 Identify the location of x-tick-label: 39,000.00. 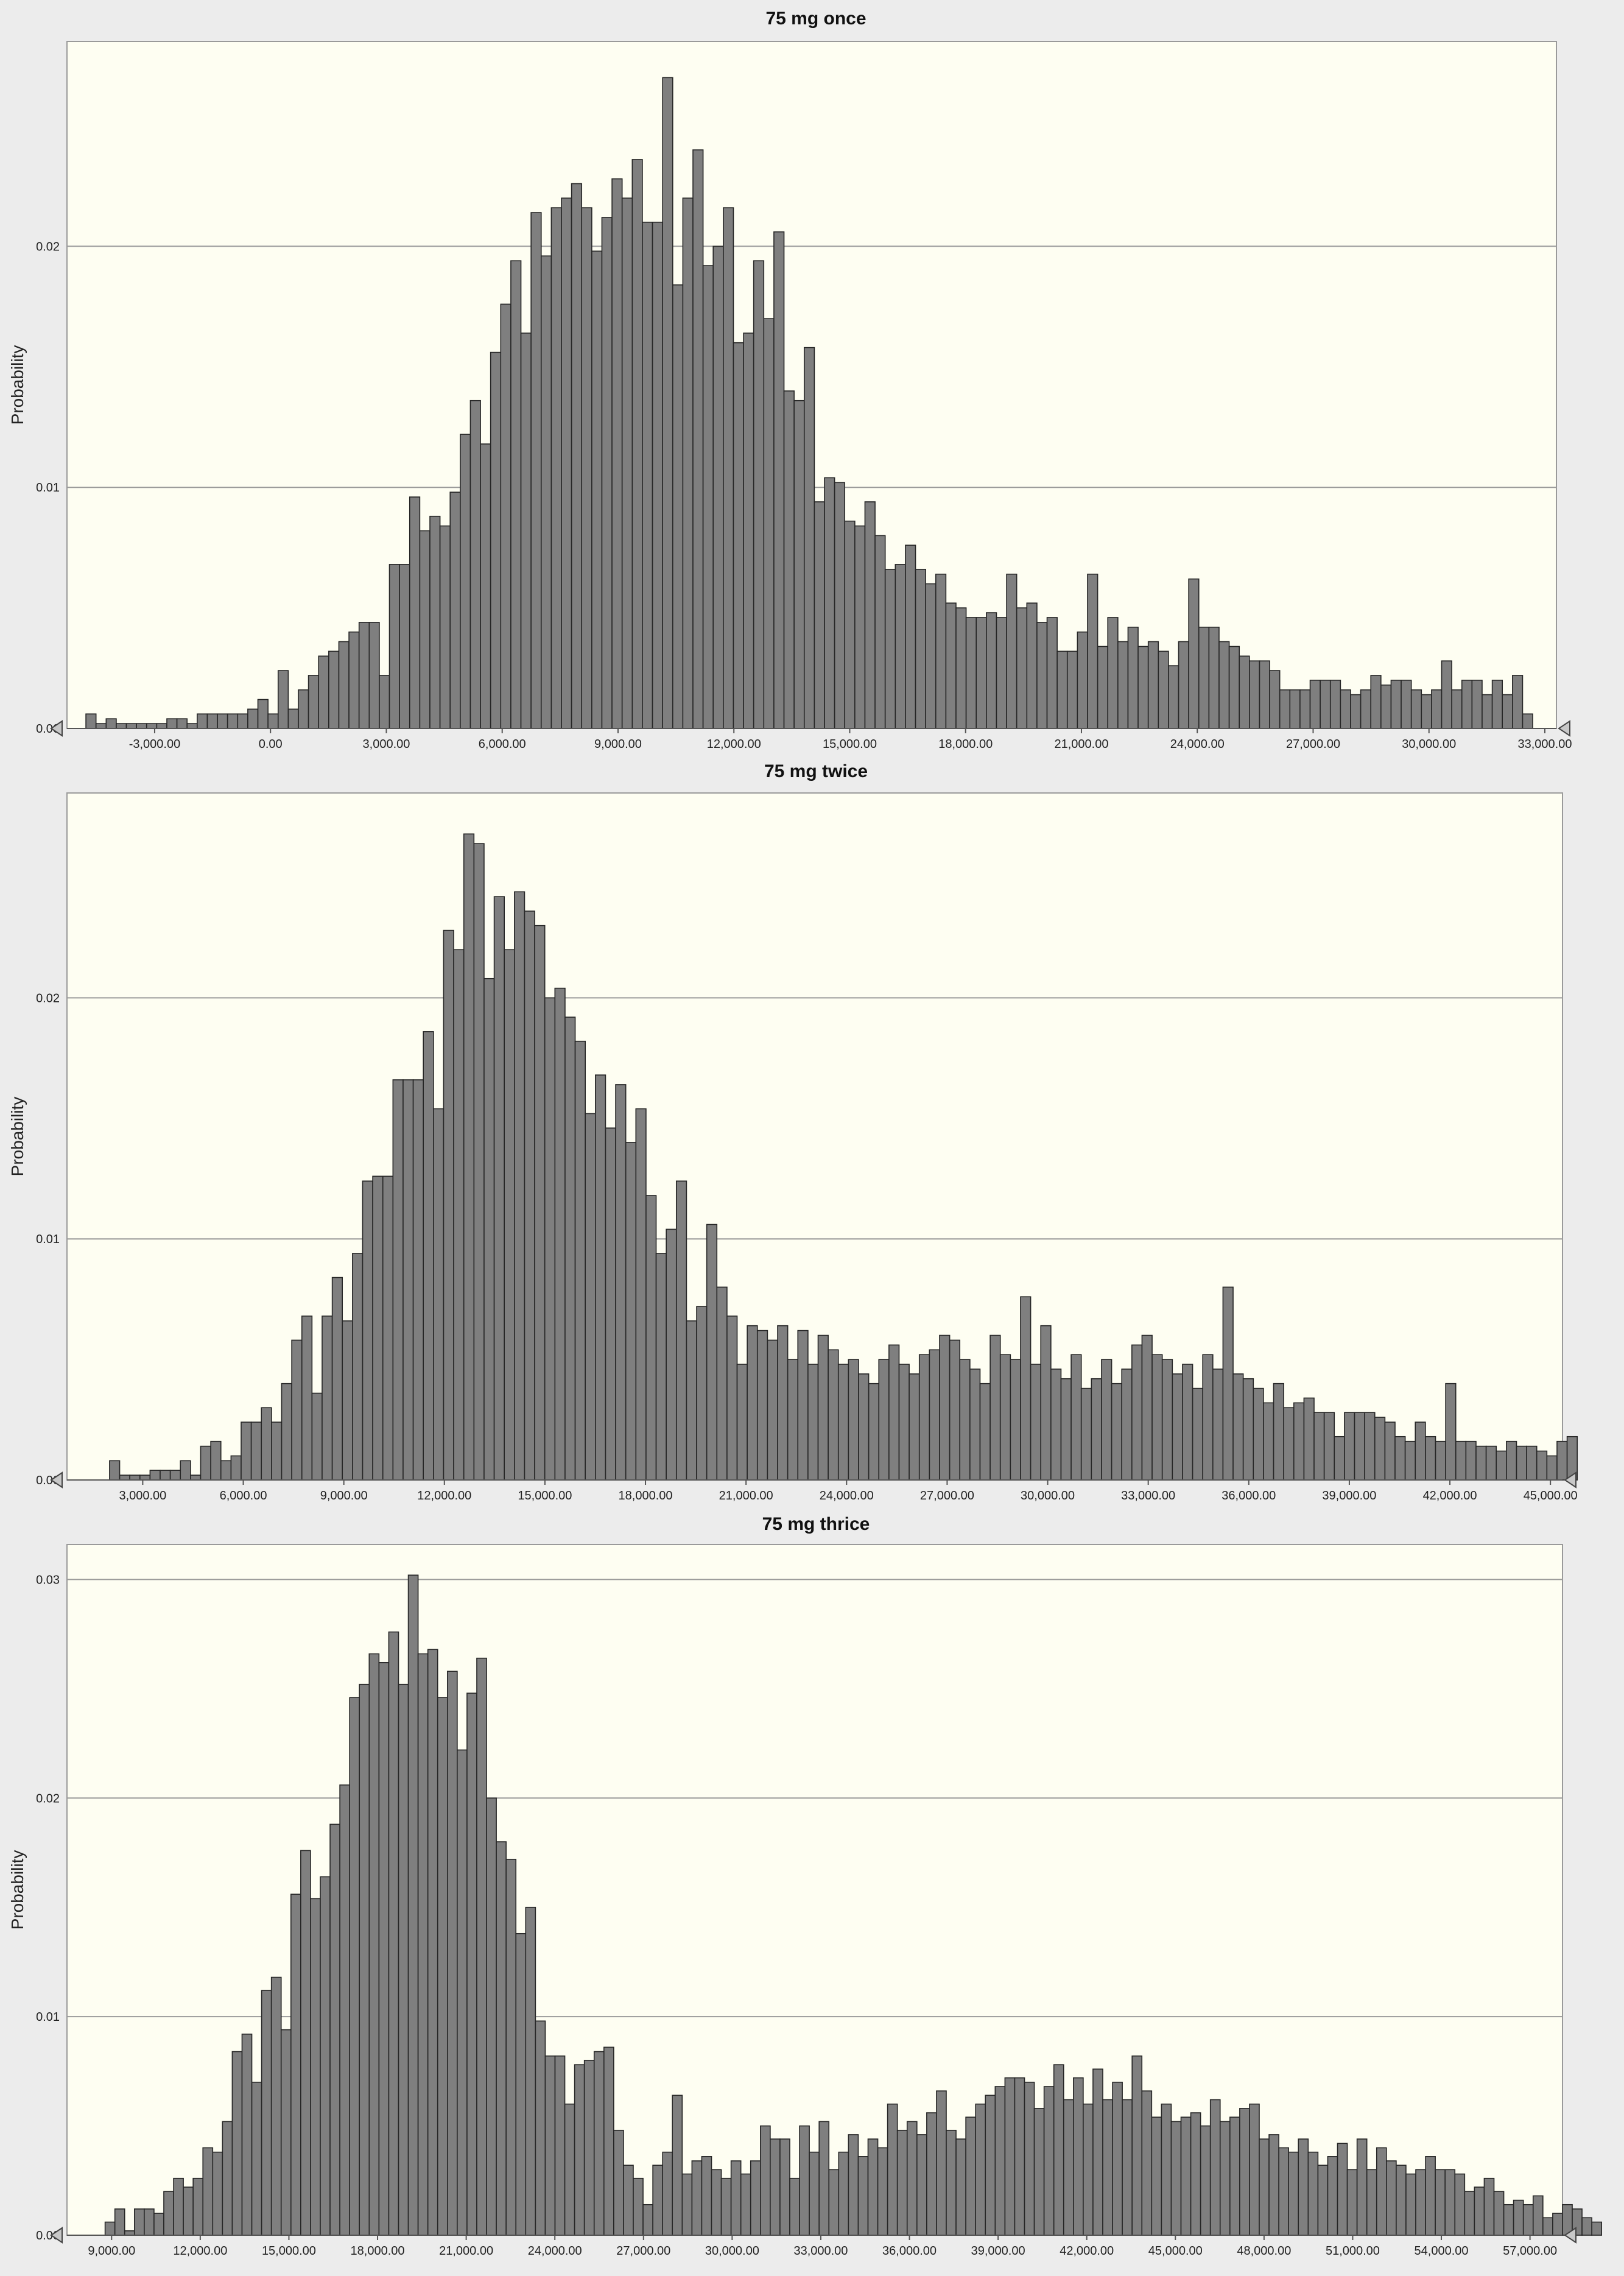
(1349, 1496).